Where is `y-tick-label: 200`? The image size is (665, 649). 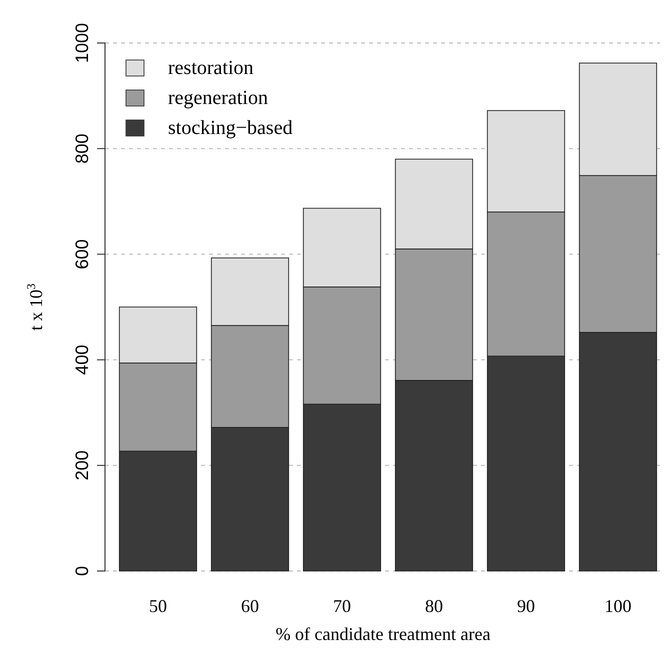
y-tick-label: 200 is located at coordinates (82, 465).